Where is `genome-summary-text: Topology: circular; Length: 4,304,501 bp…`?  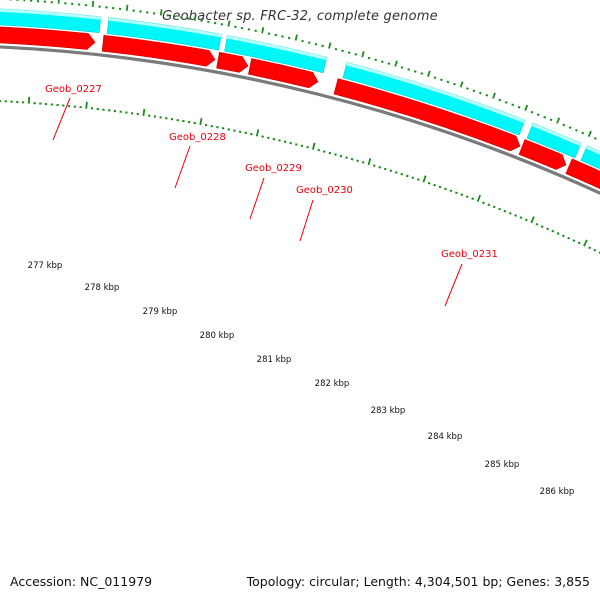 genome-summary-text: Topology: circular; Length: 4,304,501 bp… is located at coordinates (418, 581).